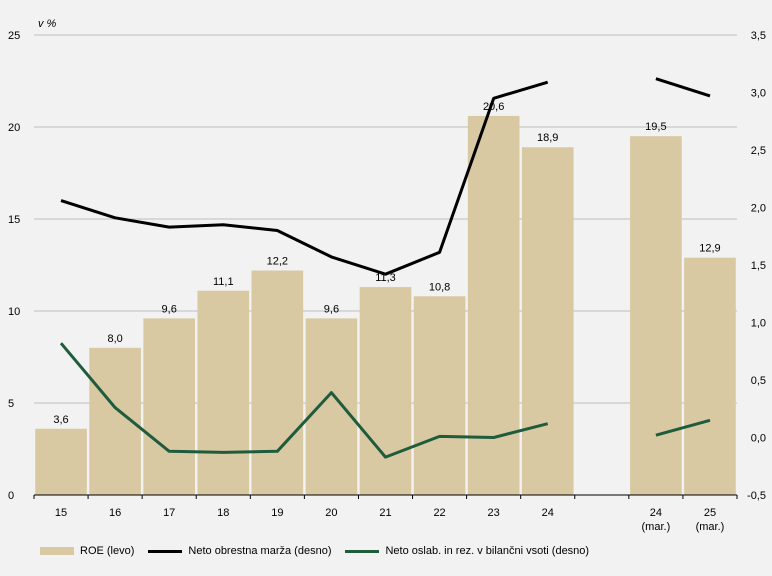 The height and width of the screenshot is (576, 772). I want to click on legend-item-roe: ROE (levo), so click(87, 551).